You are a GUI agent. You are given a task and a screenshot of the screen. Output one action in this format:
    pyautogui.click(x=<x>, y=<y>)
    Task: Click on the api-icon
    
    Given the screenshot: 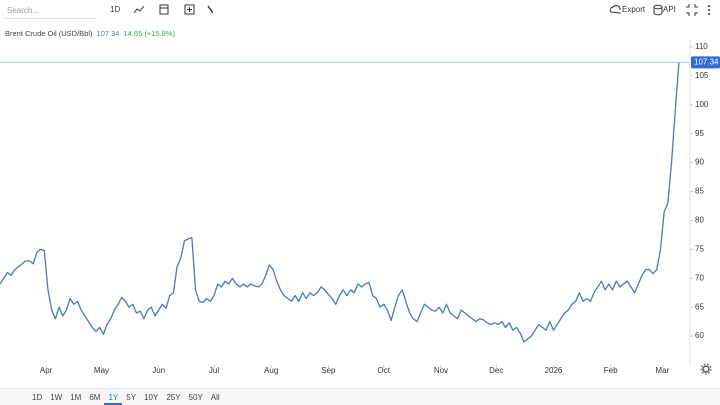 What is the action you would take?
    pyautogui.click(x=658, y=10)
    